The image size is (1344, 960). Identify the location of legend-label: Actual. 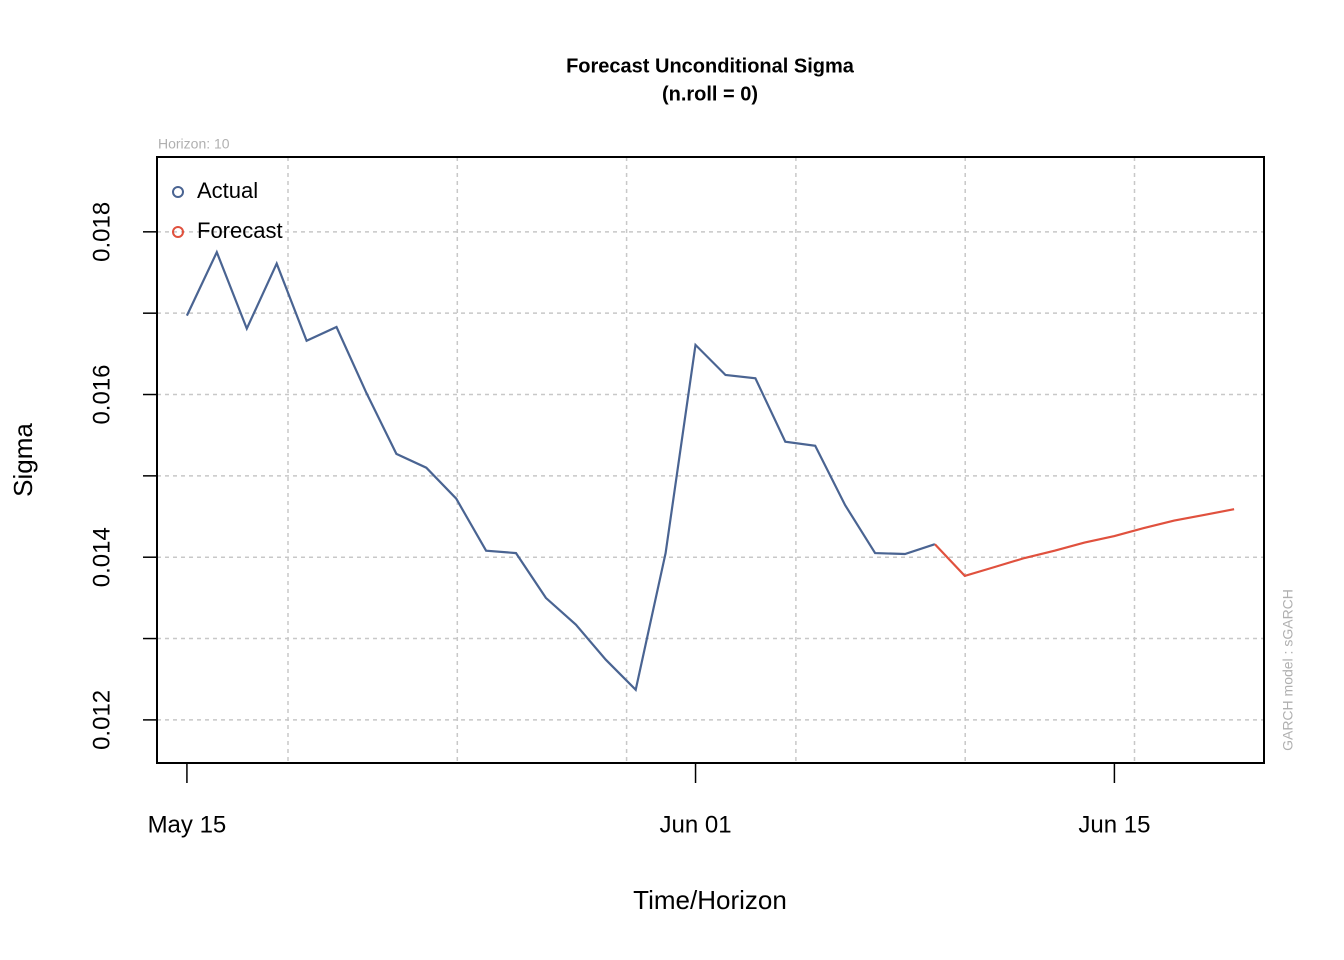
(227, 190).